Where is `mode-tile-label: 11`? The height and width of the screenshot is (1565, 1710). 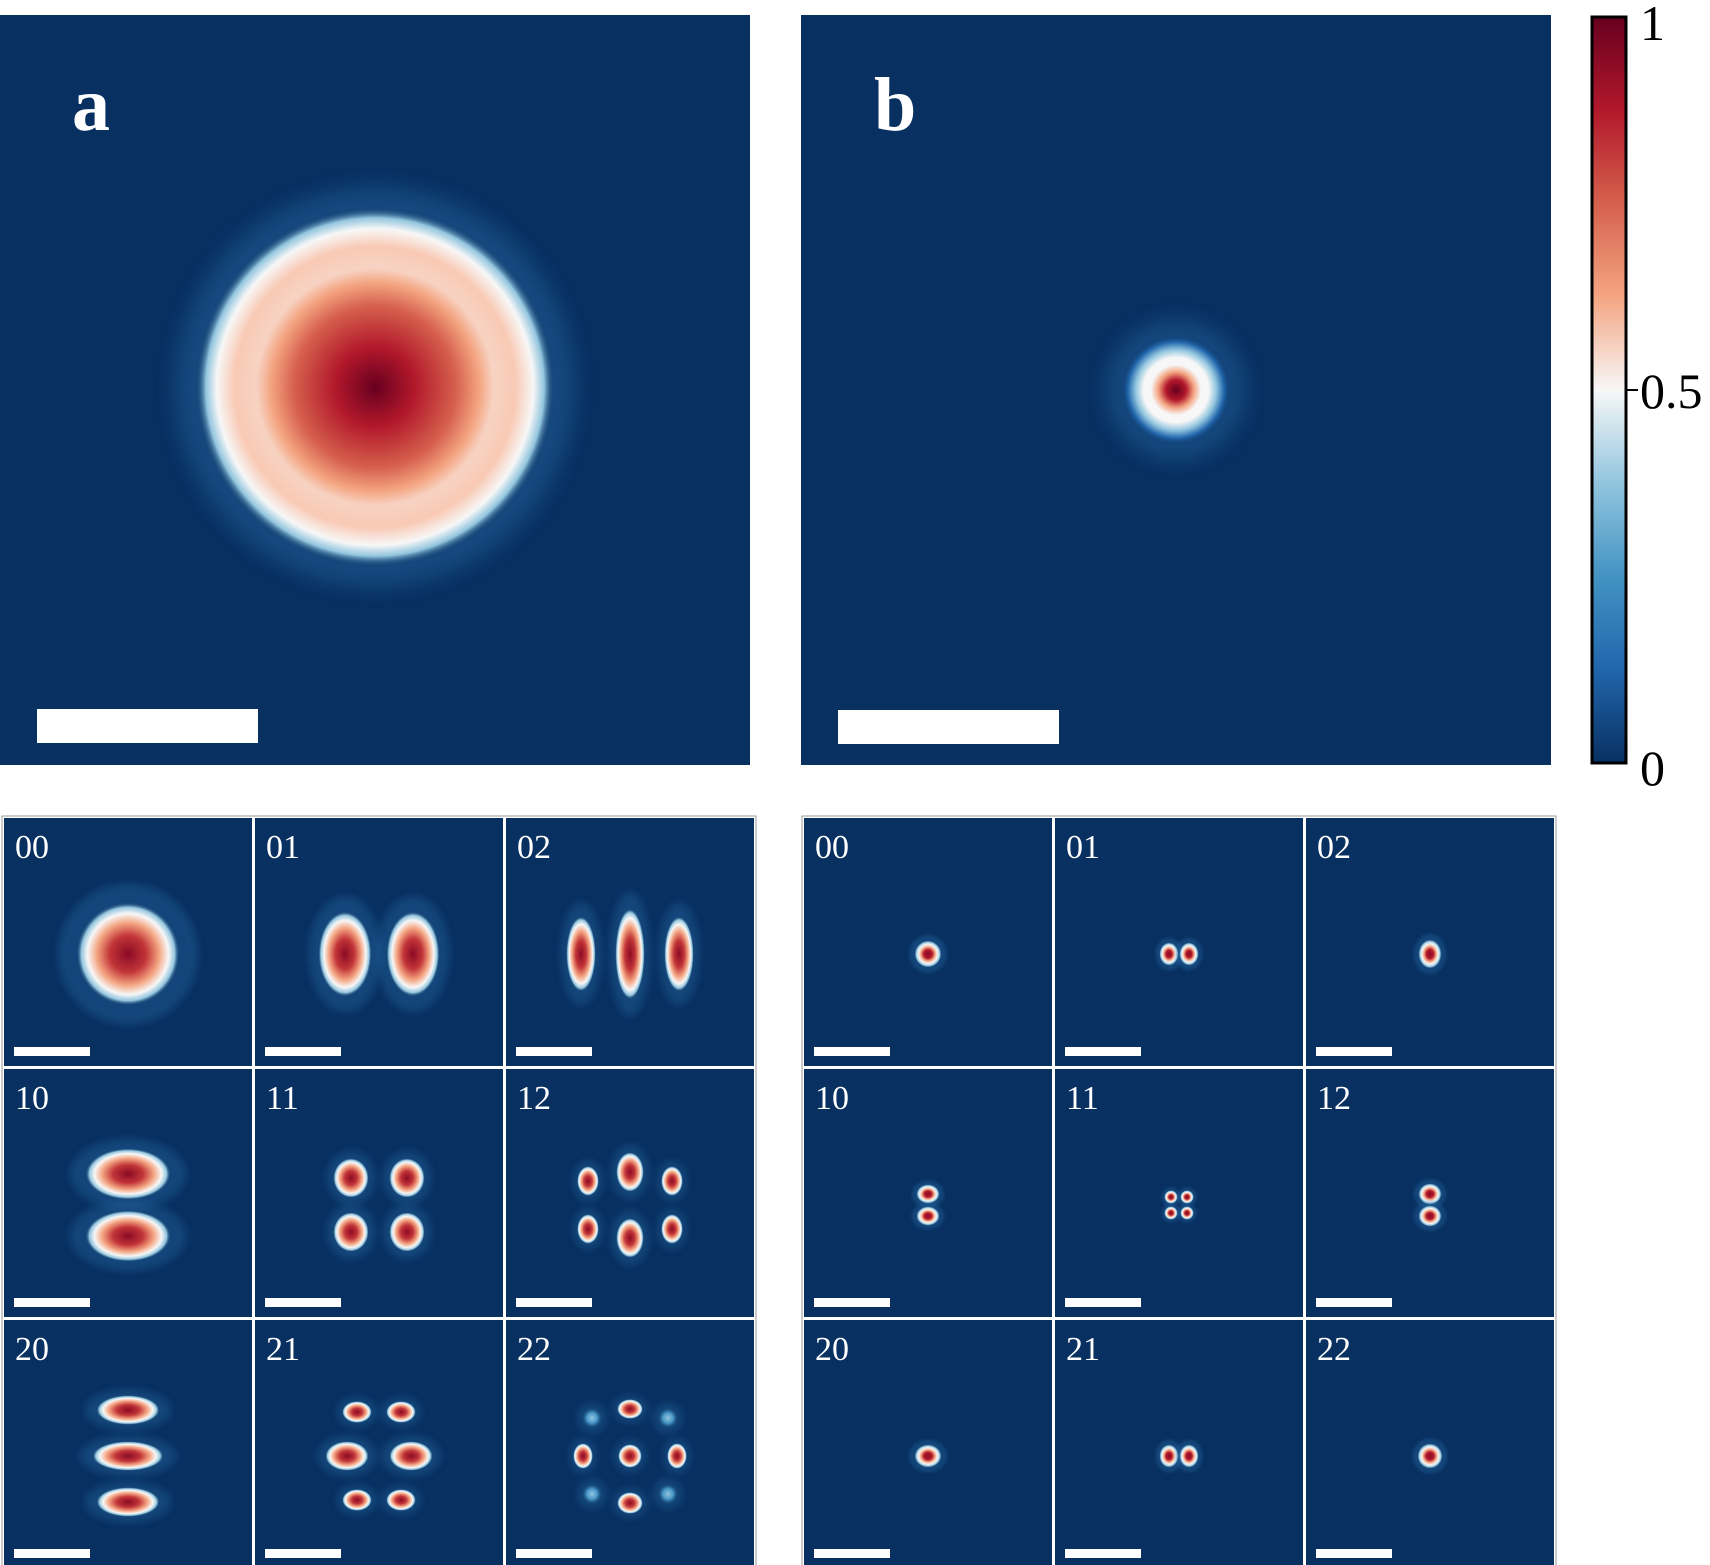 mode-tile-label: 11 is located at coordinates (1082, 1098).